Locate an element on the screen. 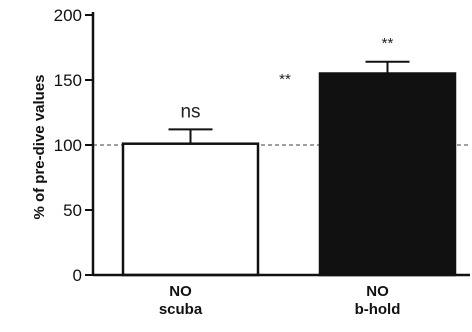 The height and width of the screenshot is (332, 472). significance-label: ns is located at coordinates (190, 111).